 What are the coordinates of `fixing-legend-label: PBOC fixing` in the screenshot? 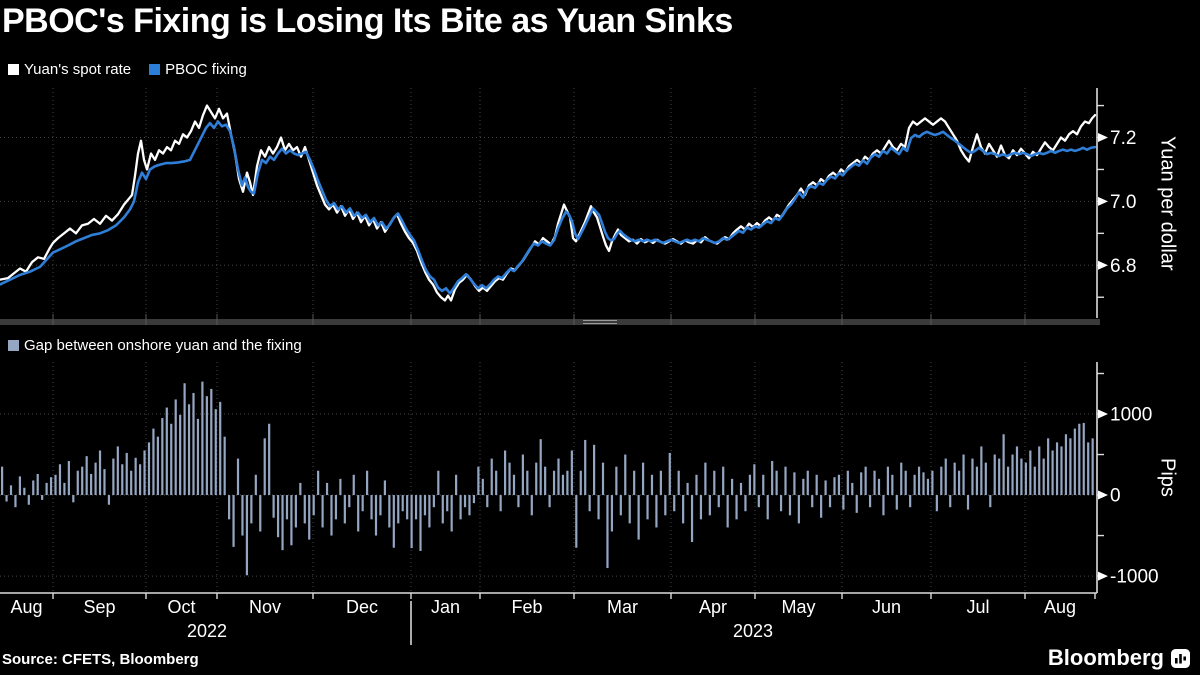 It's located at (206, 69).